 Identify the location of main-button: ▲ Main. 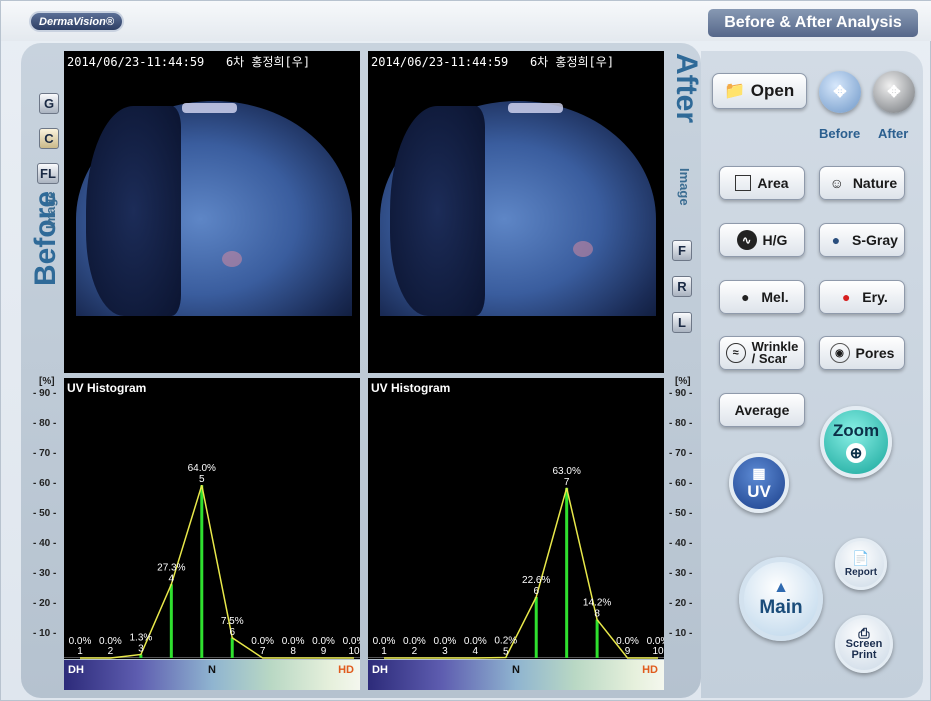
(781, 599).